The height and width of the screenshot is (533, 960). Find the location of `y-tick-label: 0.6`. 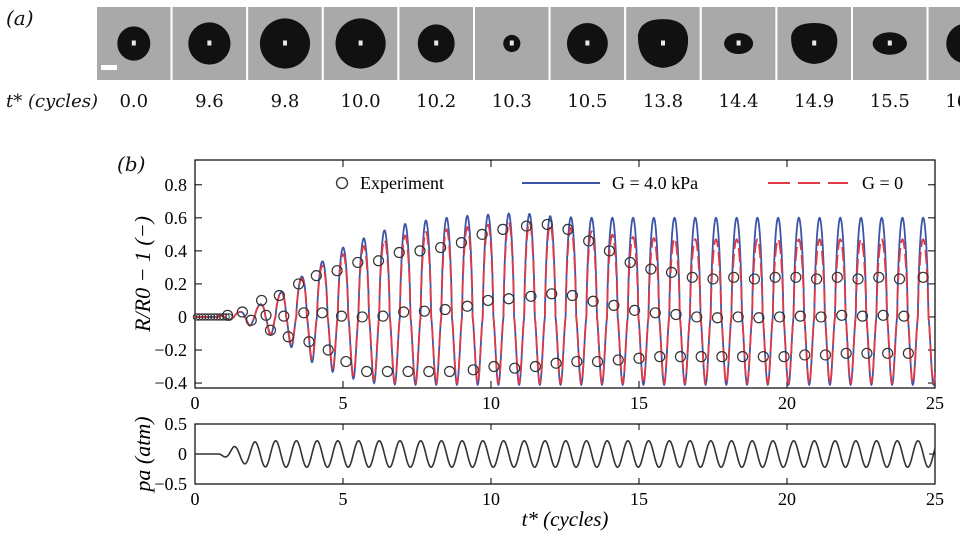

y-tick-label: 0.6 is located at coordinates (176, 218).